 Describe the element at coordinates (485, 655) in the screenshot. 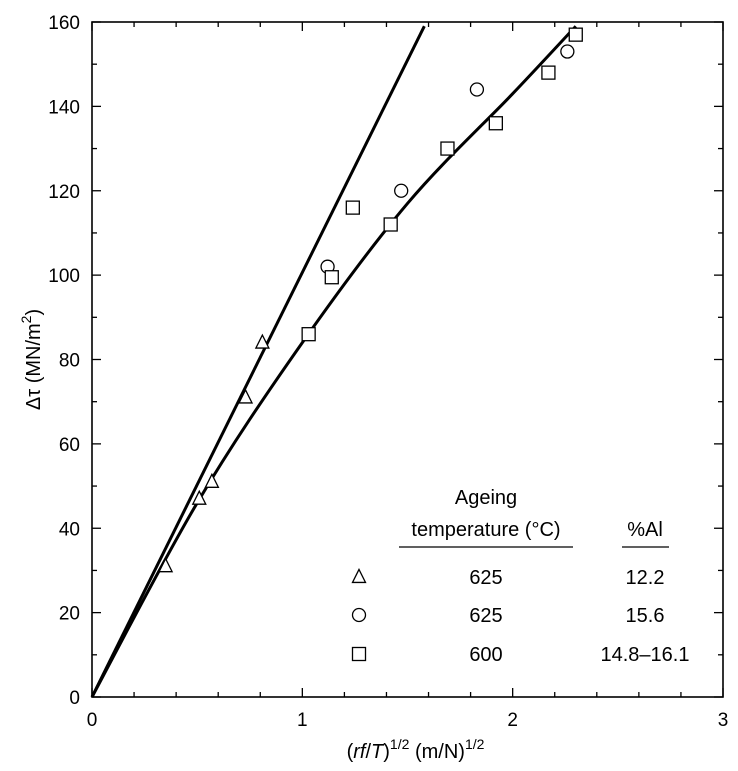

I see `legend-temperature: 600` at that location.